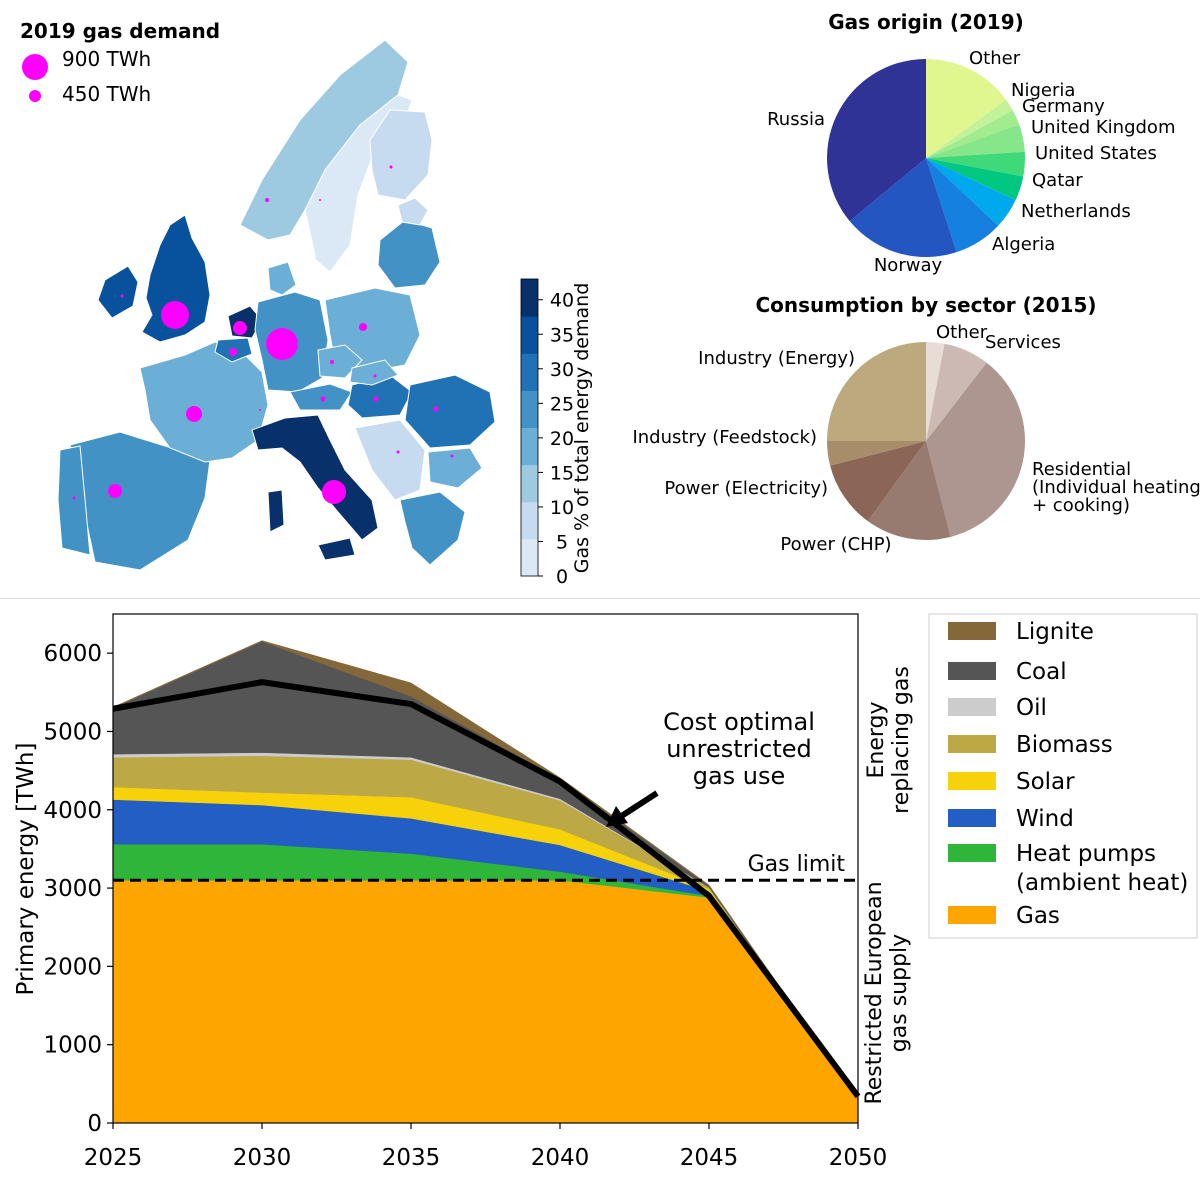  What do you see at coordinates (1116, 487) in the screenshot?
I see `pie-slice-label: Residential (Individual heating + cooking)` at bounding box center [1116, 487].